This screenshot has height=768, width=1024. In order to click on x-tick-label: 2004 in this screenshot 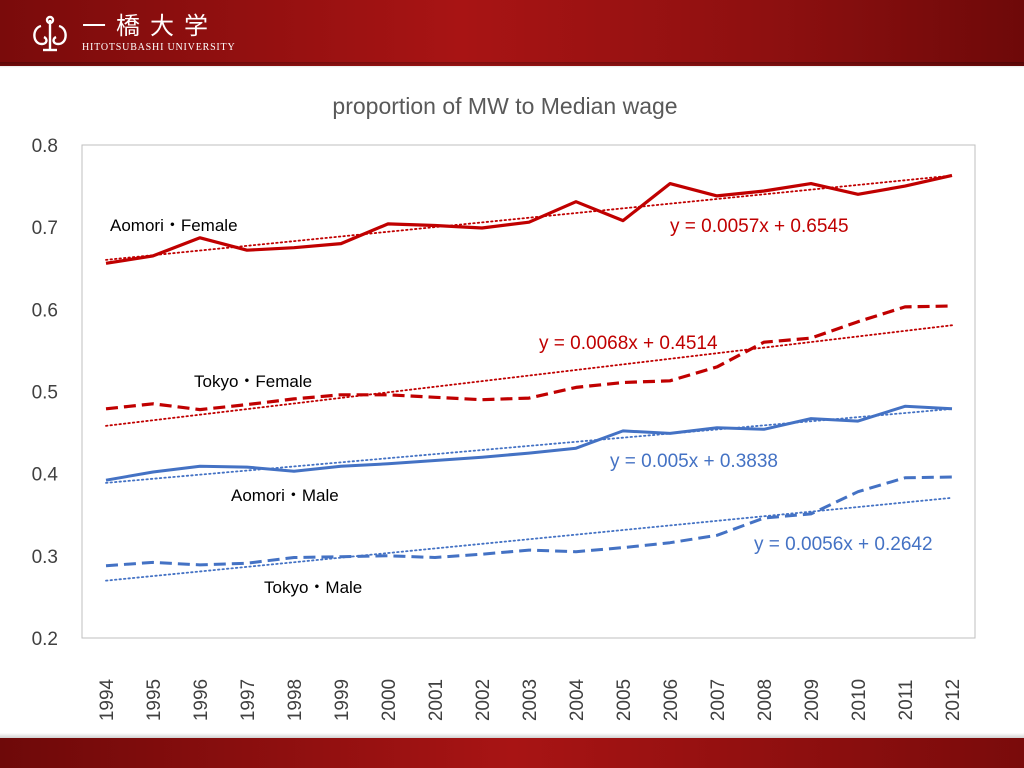, I will do `click(577, 699)`.